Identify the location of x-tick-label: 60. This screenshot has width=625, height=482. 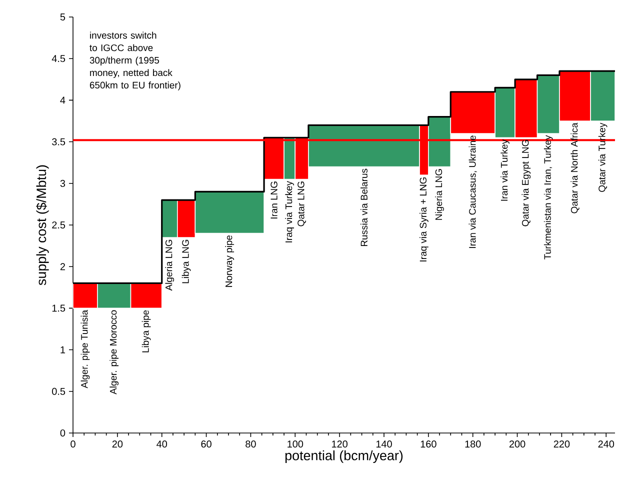
(206, 444).